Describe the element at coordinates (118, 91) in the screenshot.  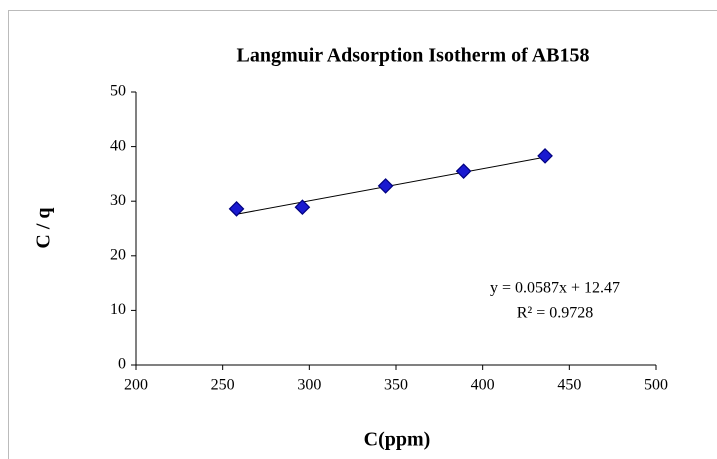
I see `y-tick-label: 50` at that location.